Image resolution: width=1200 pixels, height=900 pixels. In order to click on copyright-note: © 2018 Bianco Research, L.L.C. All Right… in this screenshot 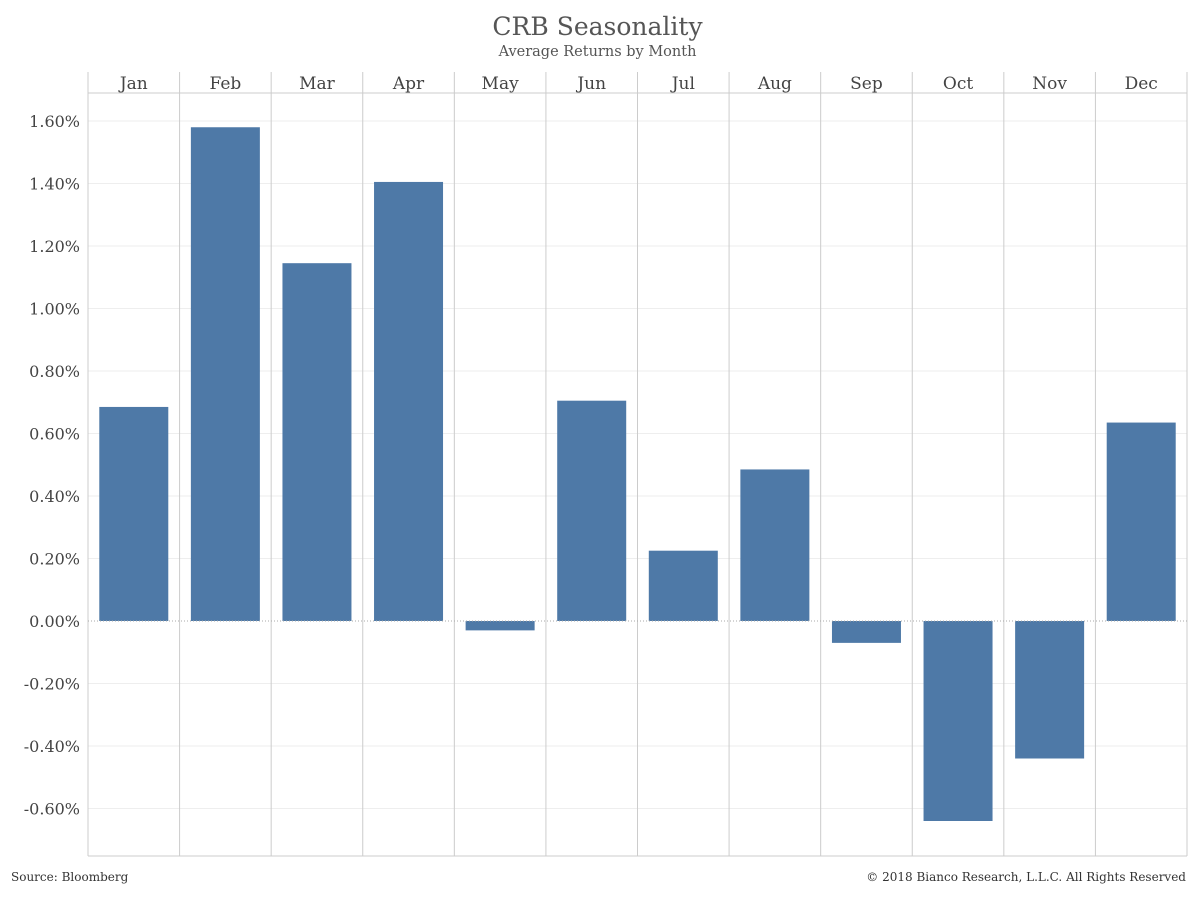, I will do `click(1026, 877)`.